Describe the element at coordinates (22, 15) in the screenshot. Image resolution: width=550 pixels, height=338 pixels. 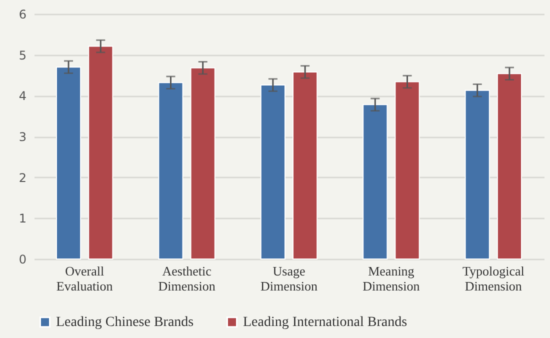
I see `y-tick-label: 6` at that location.